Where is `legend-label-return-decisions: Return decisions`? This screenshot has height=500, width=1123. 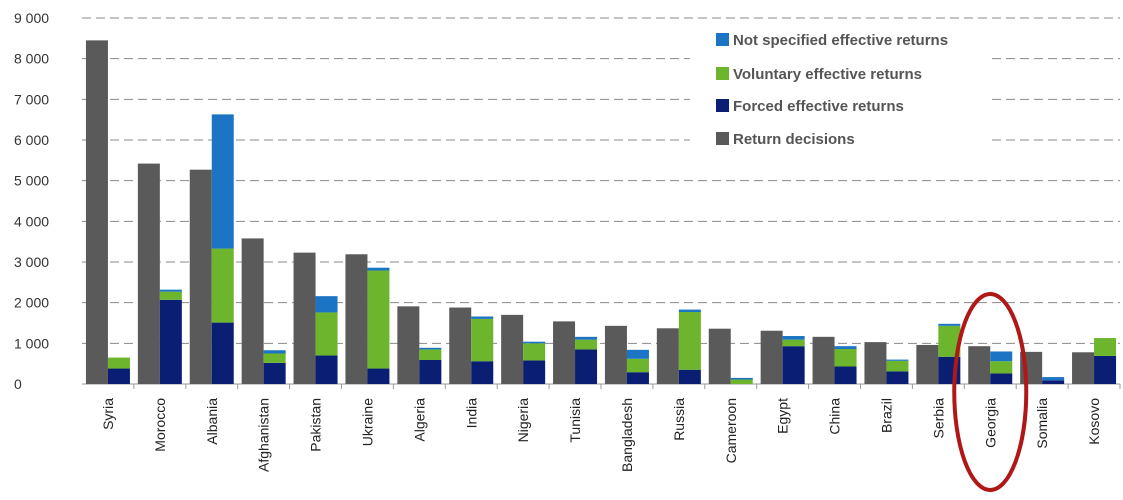
legend-label-return-decisions: Return decisions is located at coordinates (794, 139).